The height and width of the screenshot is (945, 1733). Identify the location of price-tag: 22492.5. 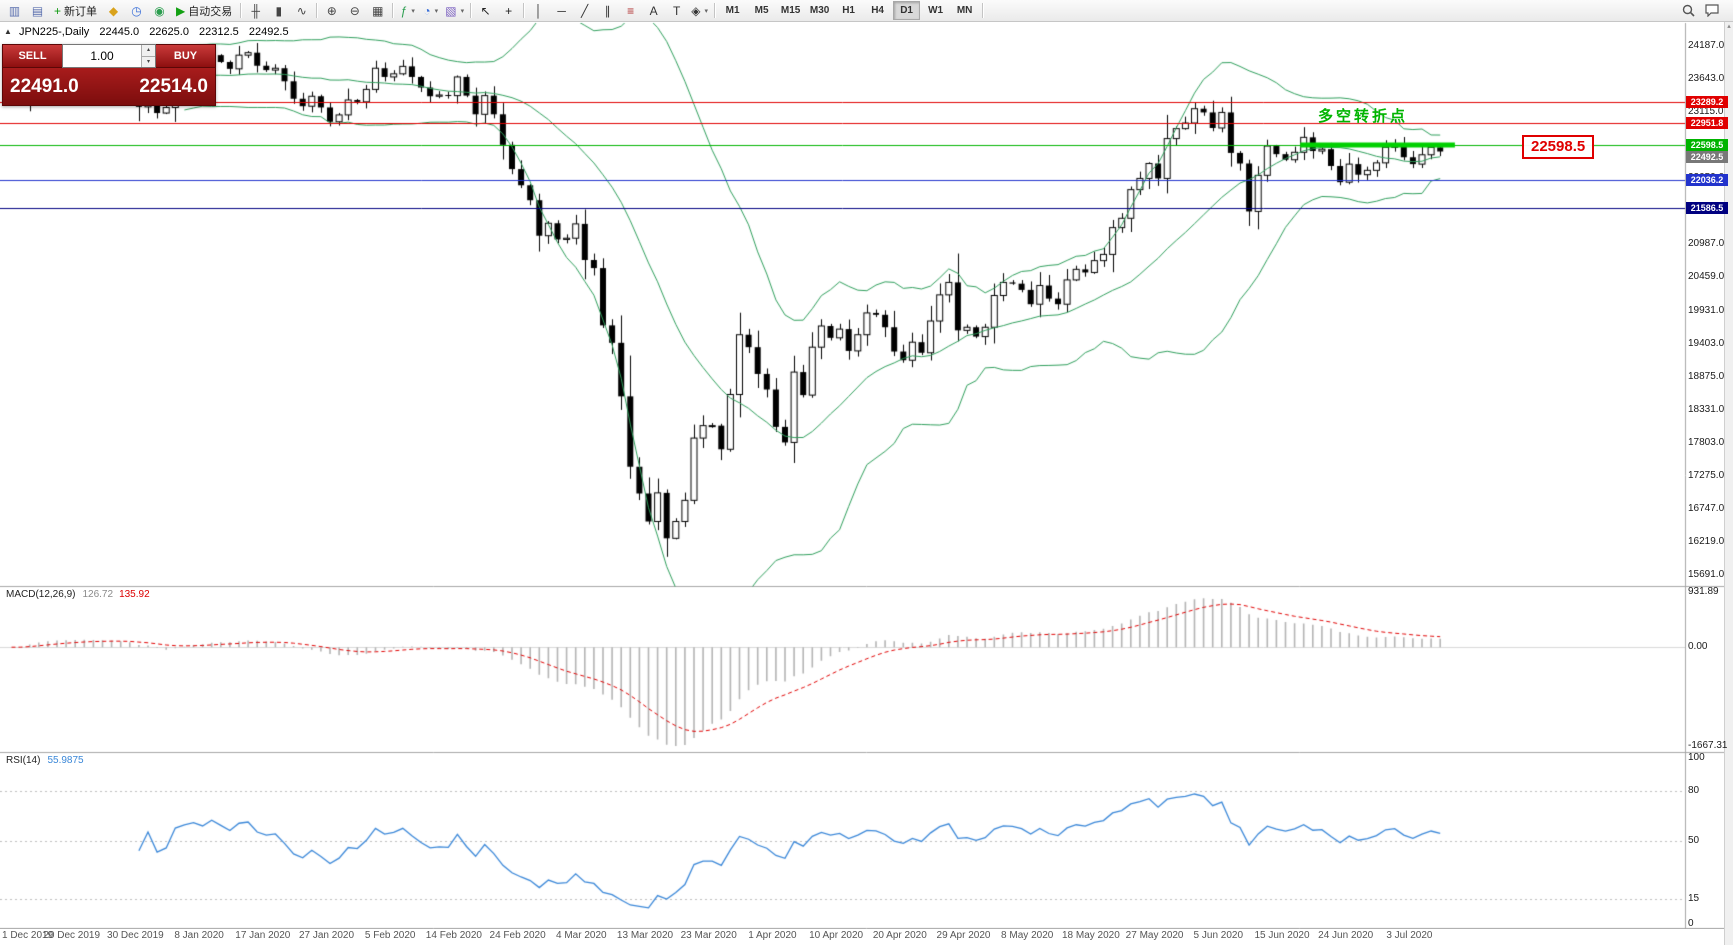
(1707, 156).